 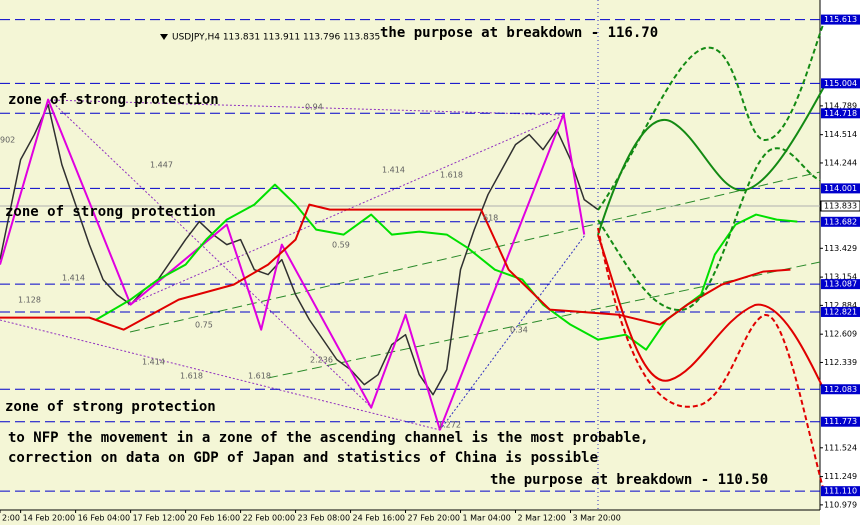 I want to click on level-label: 112.083, so click(x=840, y=389).